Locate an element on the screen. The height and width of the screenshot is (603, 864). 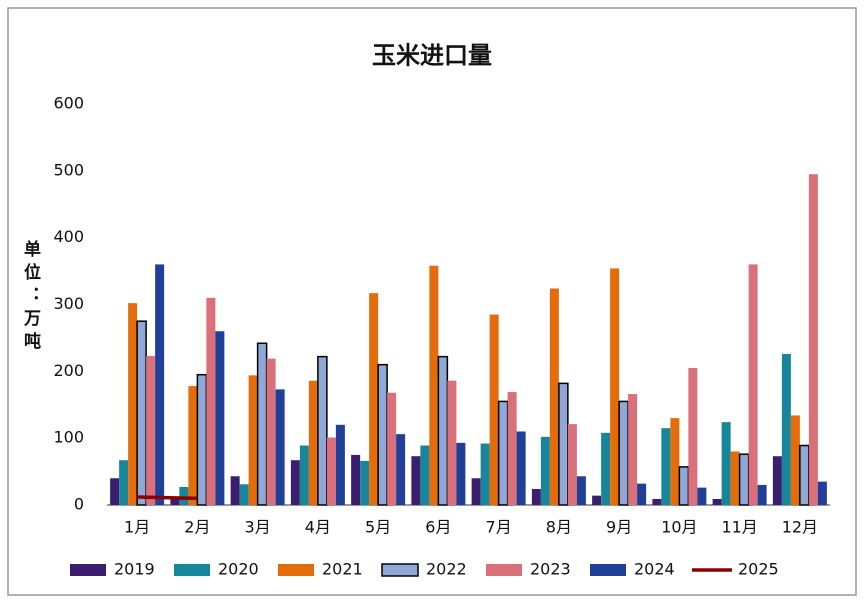
y-tick-label: 300 is located at coordinates (68, 303).